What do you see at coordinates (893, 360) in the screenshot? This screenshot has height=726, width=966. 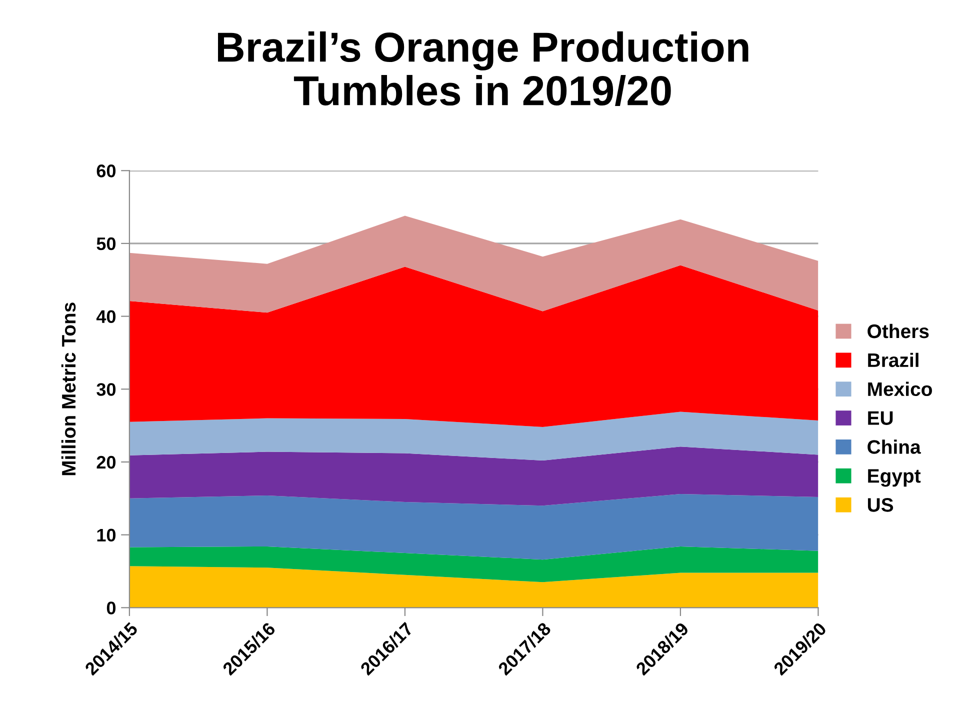 I see `legend-label: Brazil` at bounding box center [893, 360].